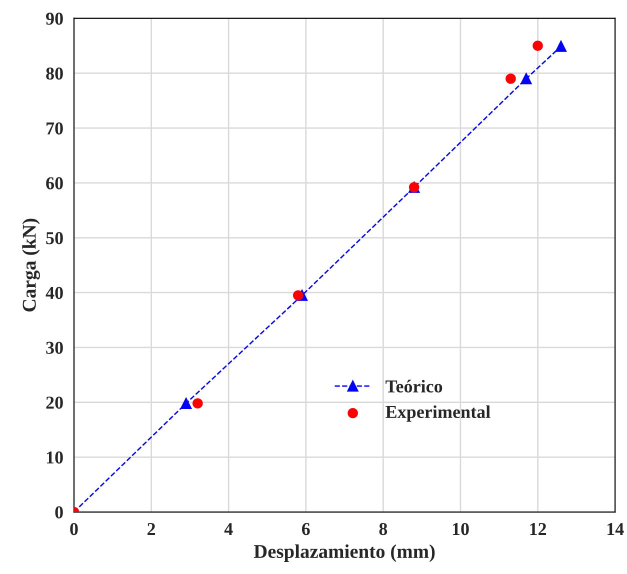 This screenshot has width=627, height=574. I want to click on x-tick-label: 12, so click(538, 528).